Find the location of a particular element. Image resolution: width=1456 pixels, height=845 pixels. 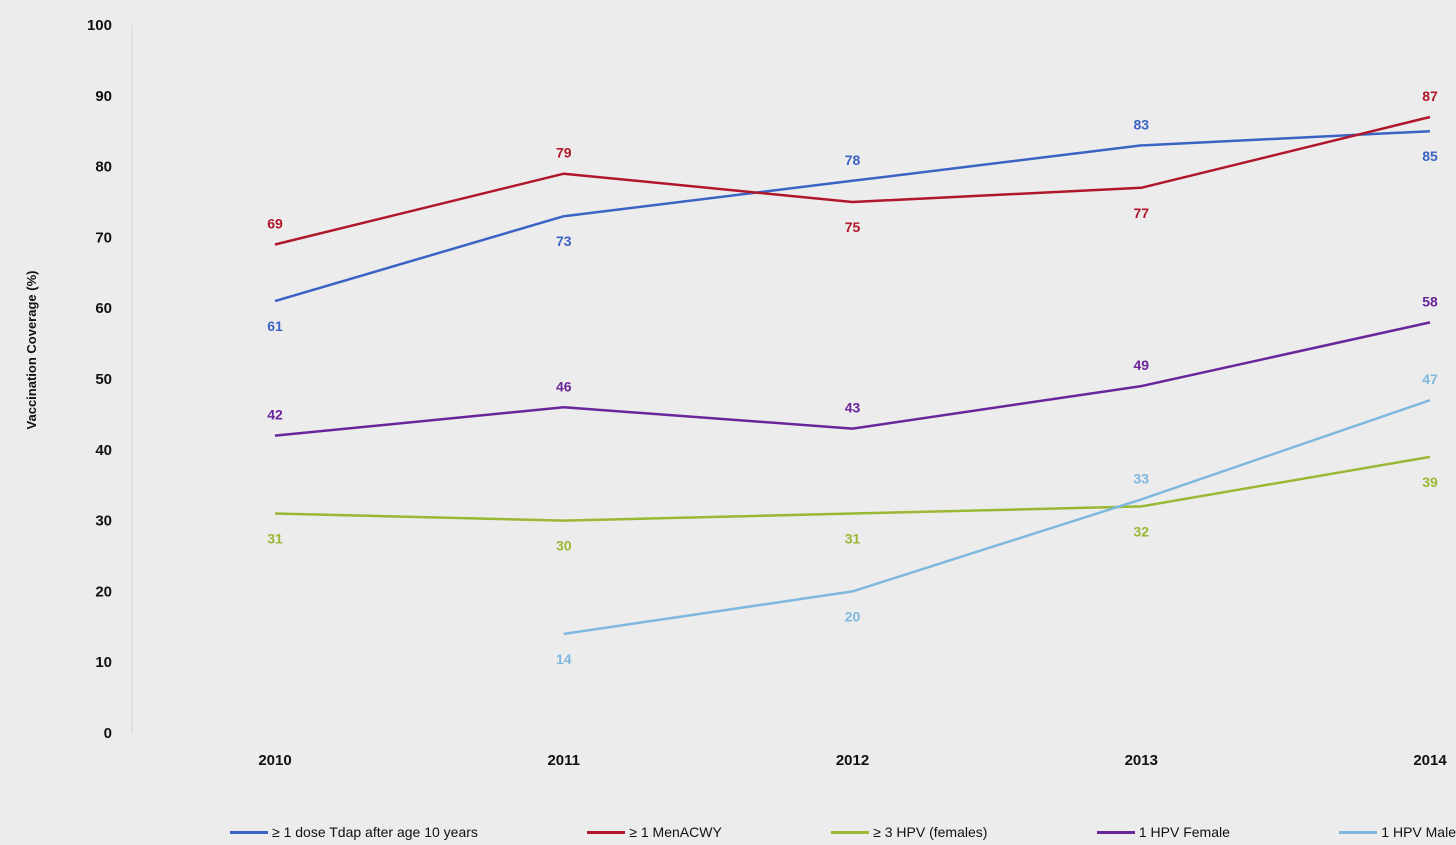

data-label: 30 is located at coordinates (564, 546).